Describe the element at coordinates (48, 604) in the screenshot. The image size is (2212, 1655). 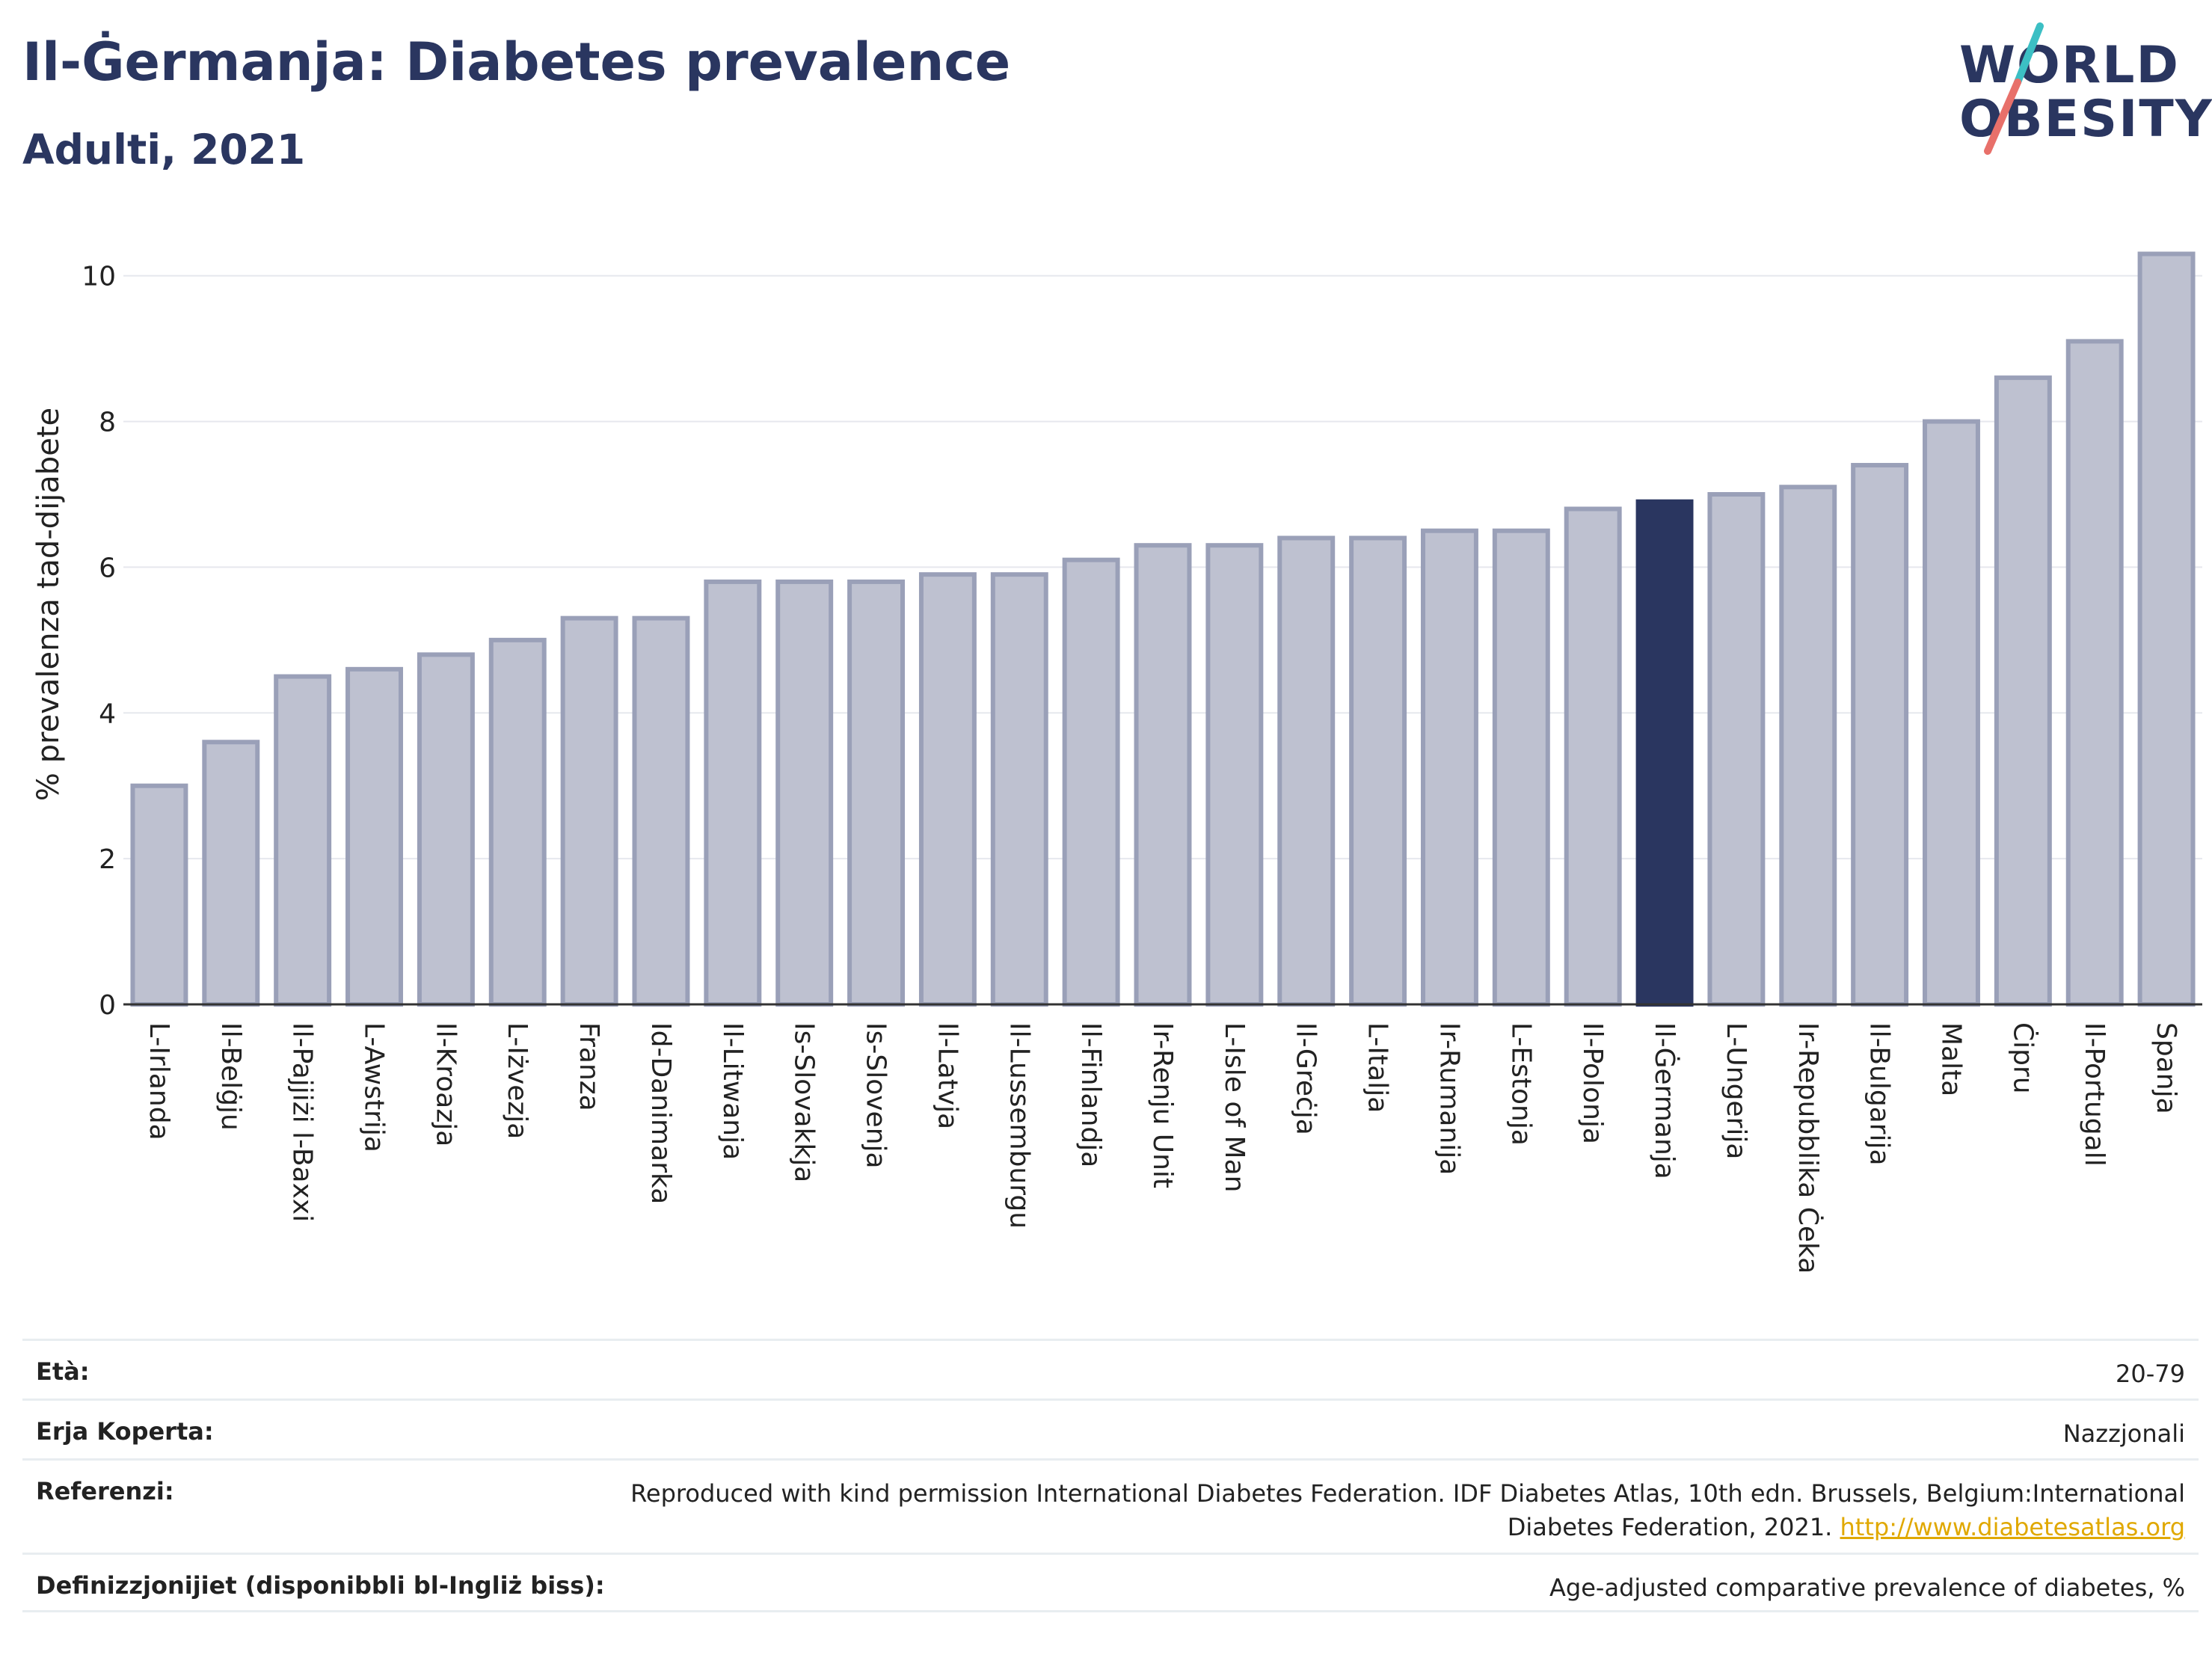
I see `y-axis-label: % prevalenza tad-dijabete` at that location.